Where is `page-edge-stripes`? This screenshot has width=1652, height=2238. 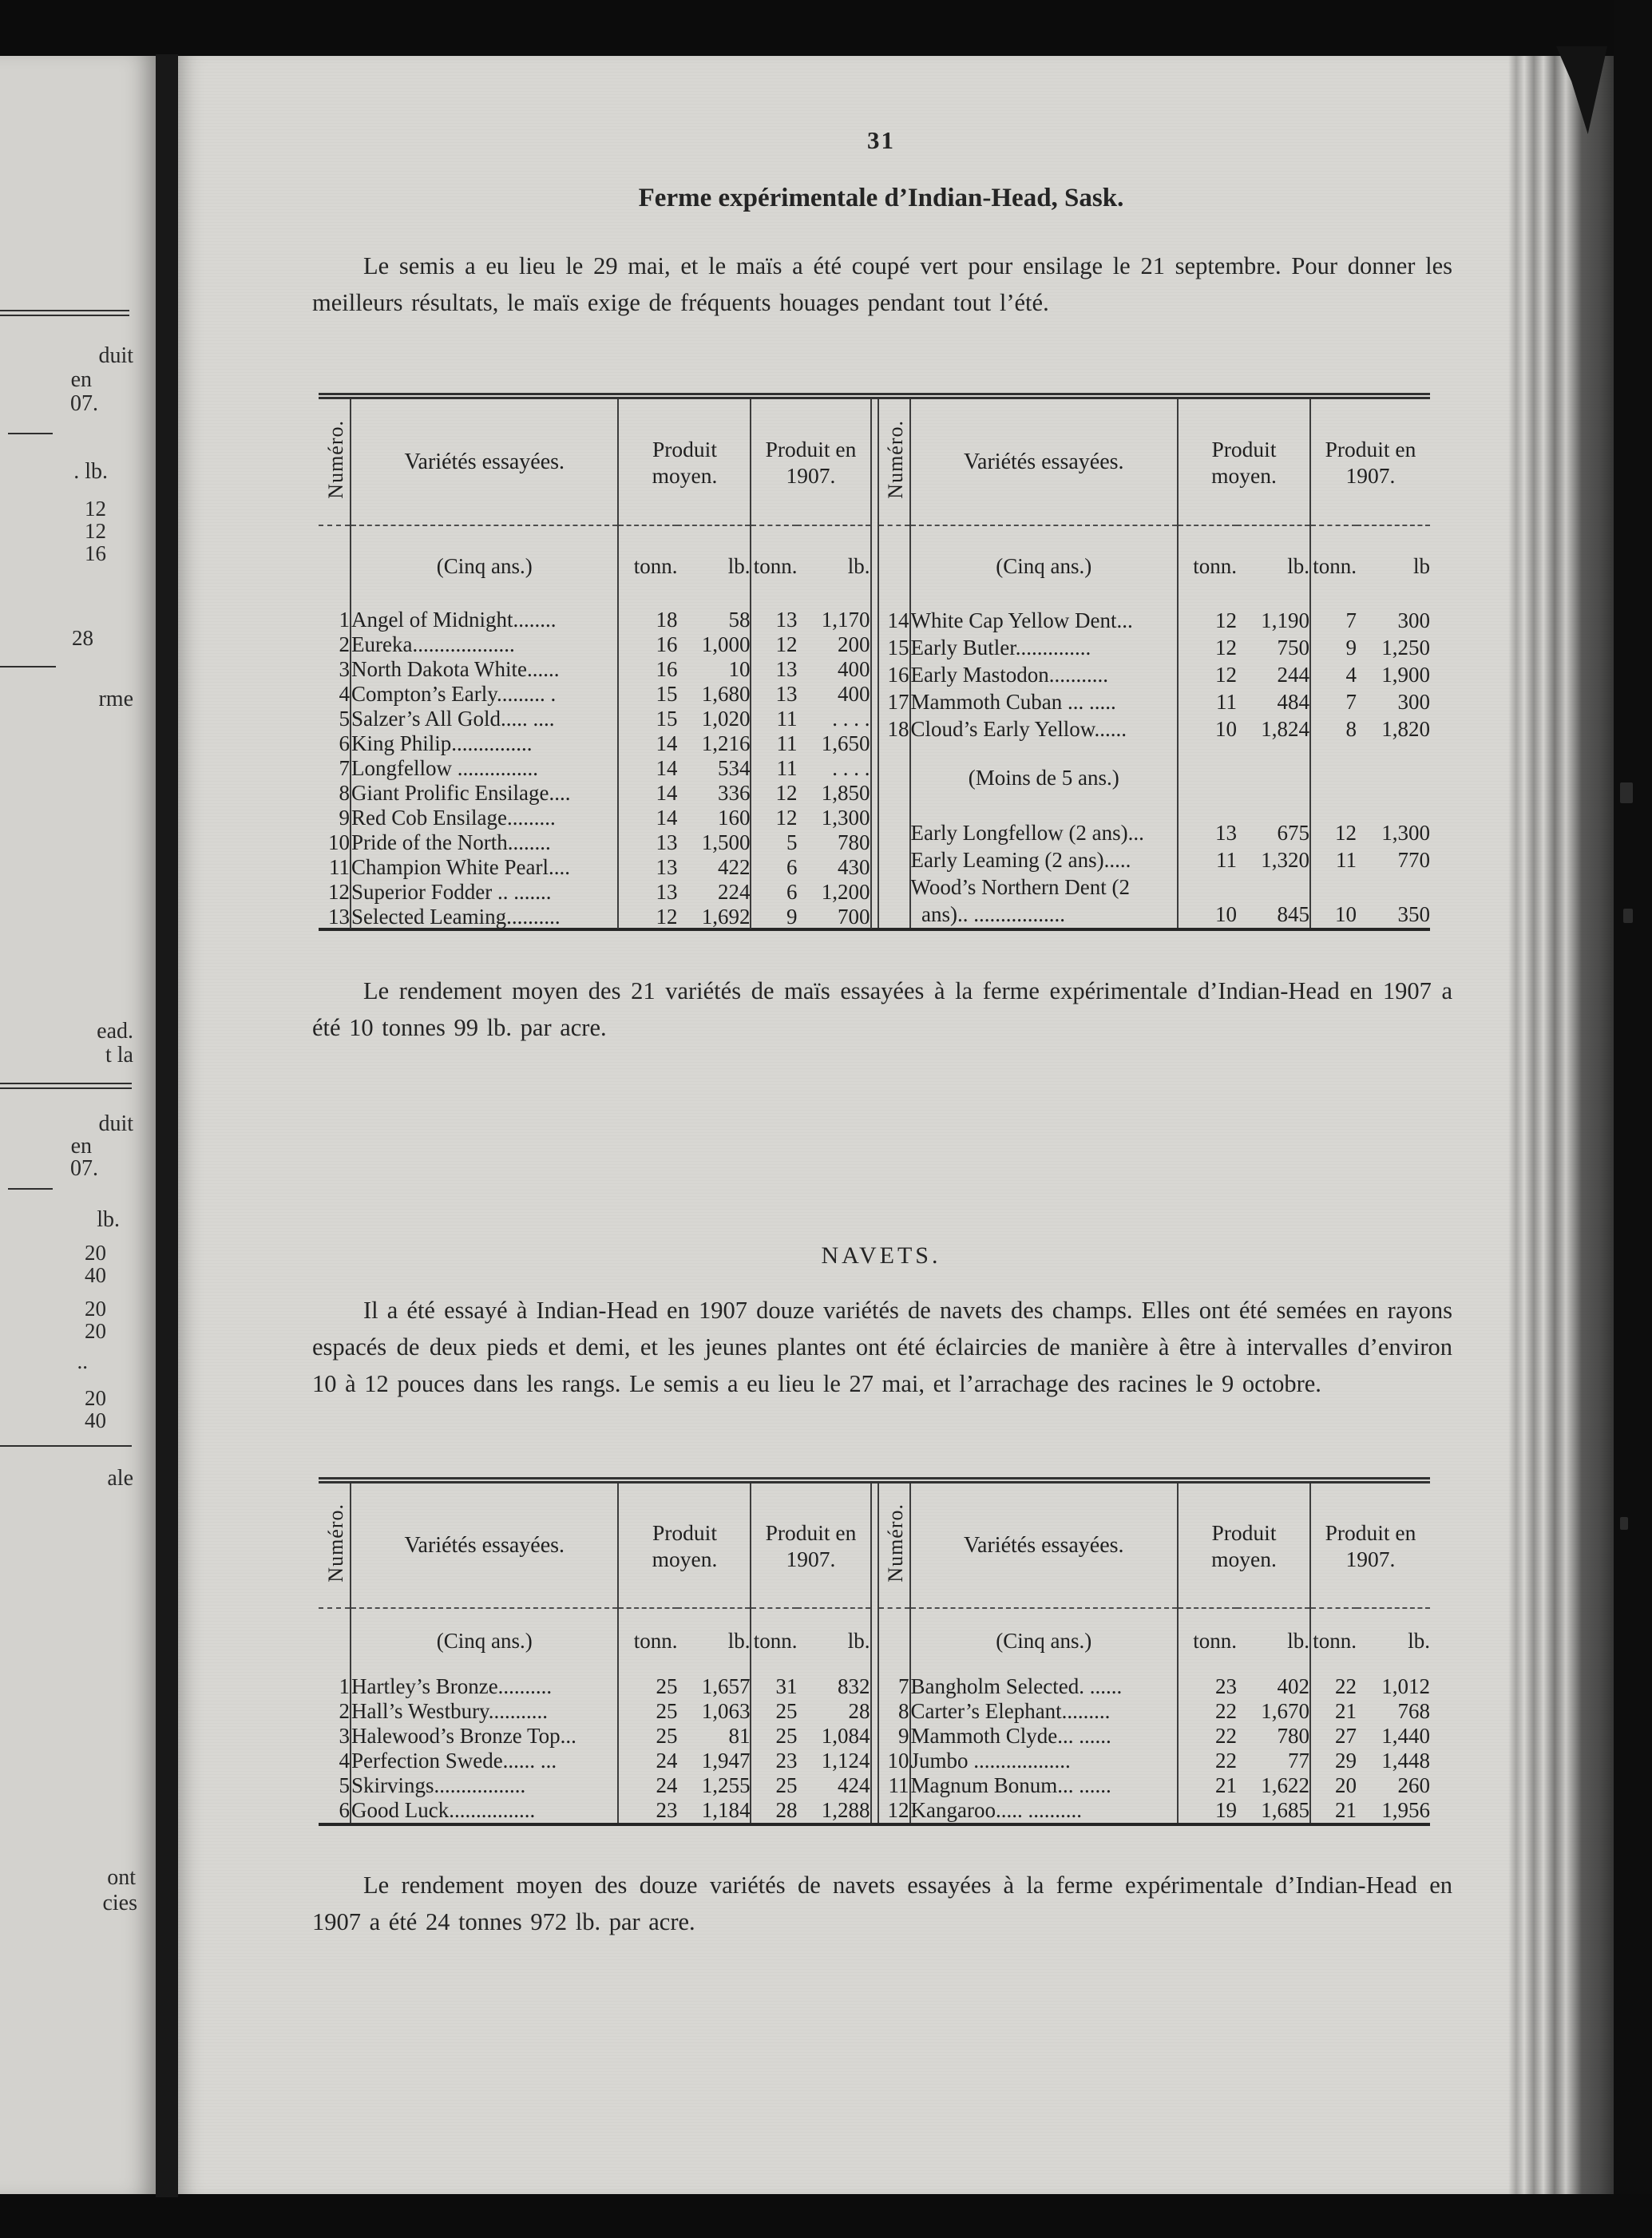
page-edge-stripes is located at coordinates (1561, 1125).